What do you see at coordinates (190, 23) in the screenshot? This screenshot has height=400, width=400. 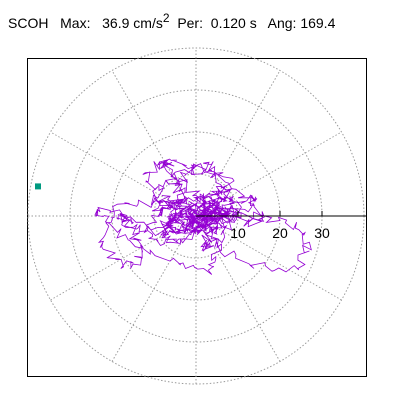 I see `period-label: Per:` at bounding box center [190, 23].